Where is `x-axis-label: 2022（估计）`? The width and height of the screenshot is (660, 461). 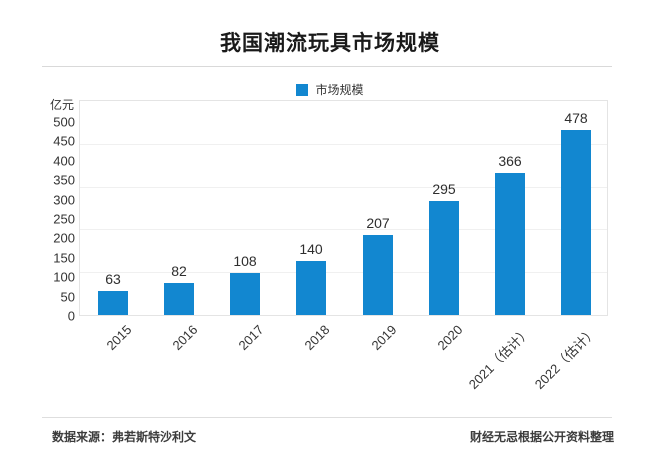
x-axis-label: 2022（估计） is located at coordinates (565, 358).